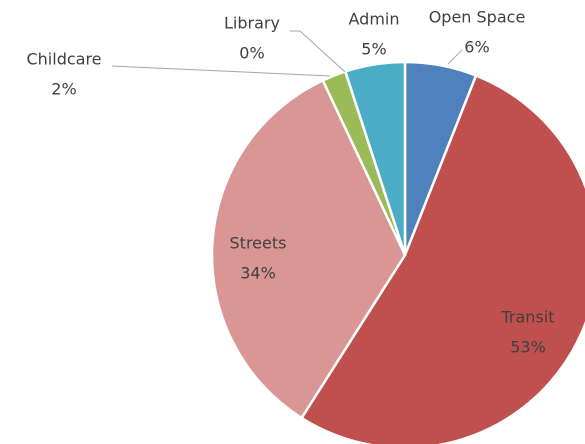  I want to click on slice-label: Transit, so click(528, 317).